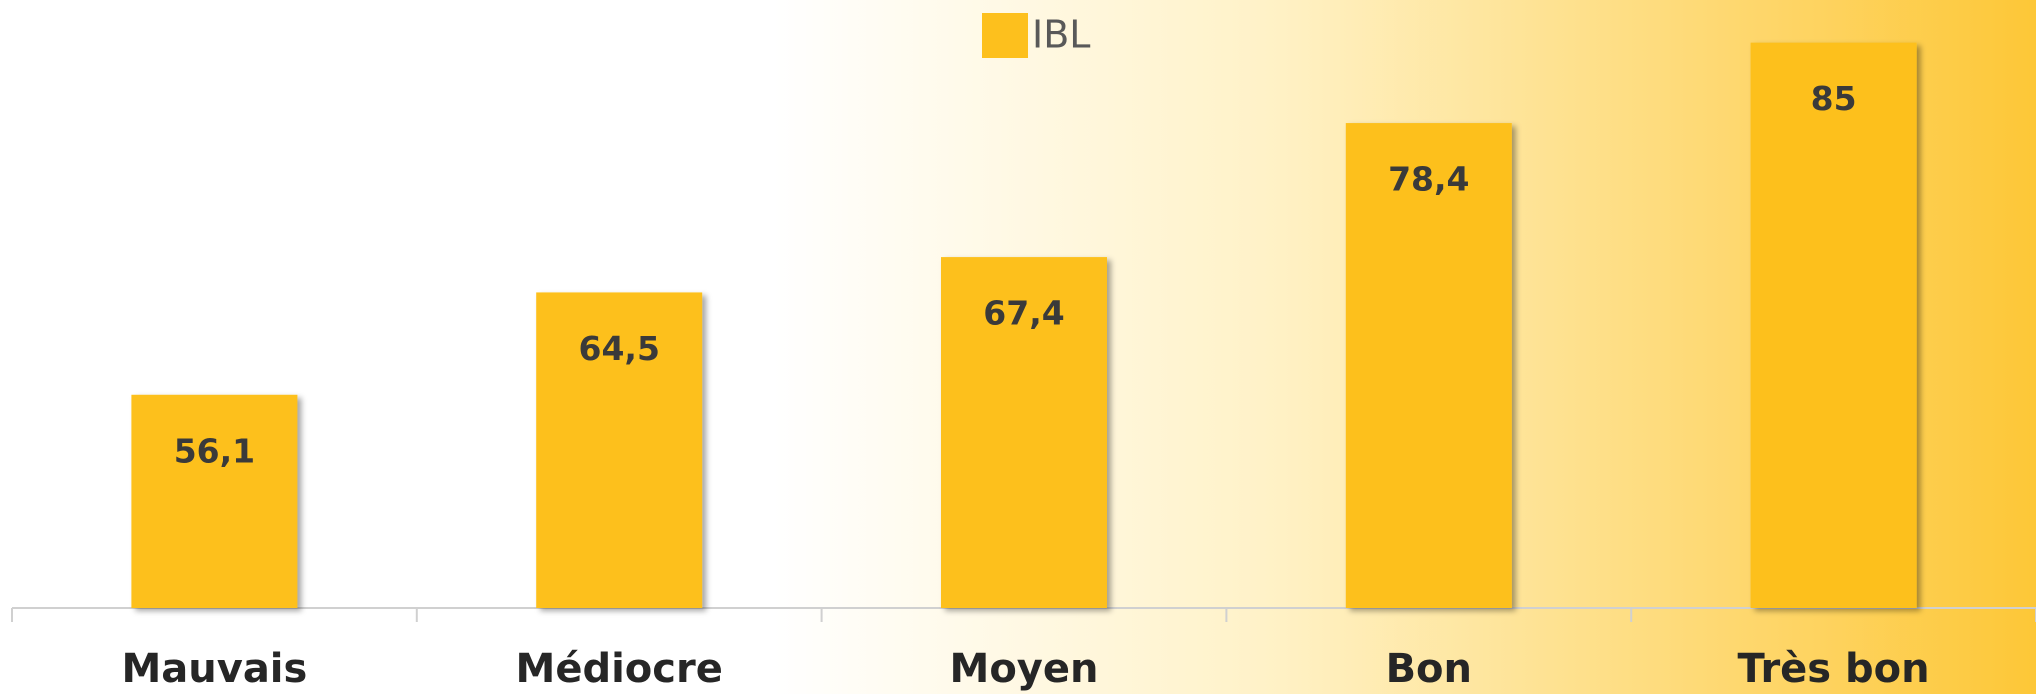 This screenshot has height=694, width=2036. I want to click on data-label: 85, so click(1834, 98).